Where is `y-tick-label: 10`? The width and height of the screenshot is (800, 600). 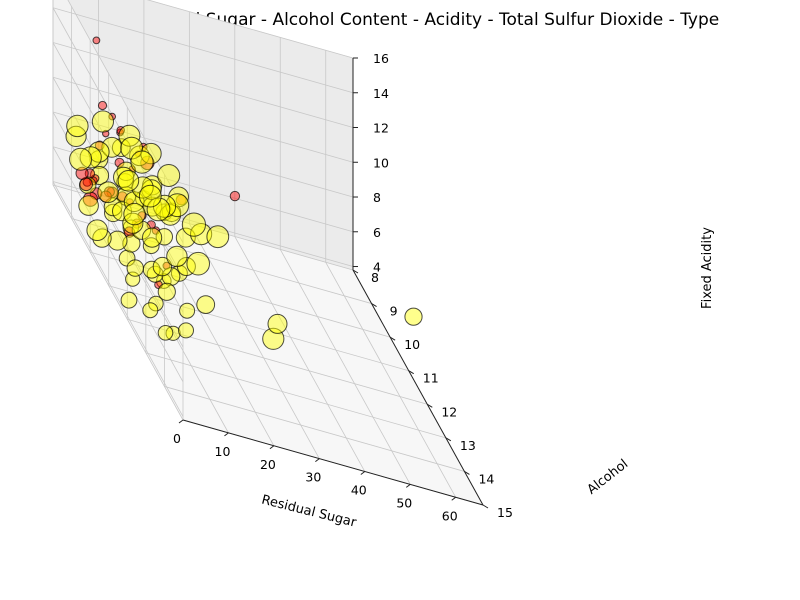
y-tick-label: 10 is located at coordinates (412, 344).